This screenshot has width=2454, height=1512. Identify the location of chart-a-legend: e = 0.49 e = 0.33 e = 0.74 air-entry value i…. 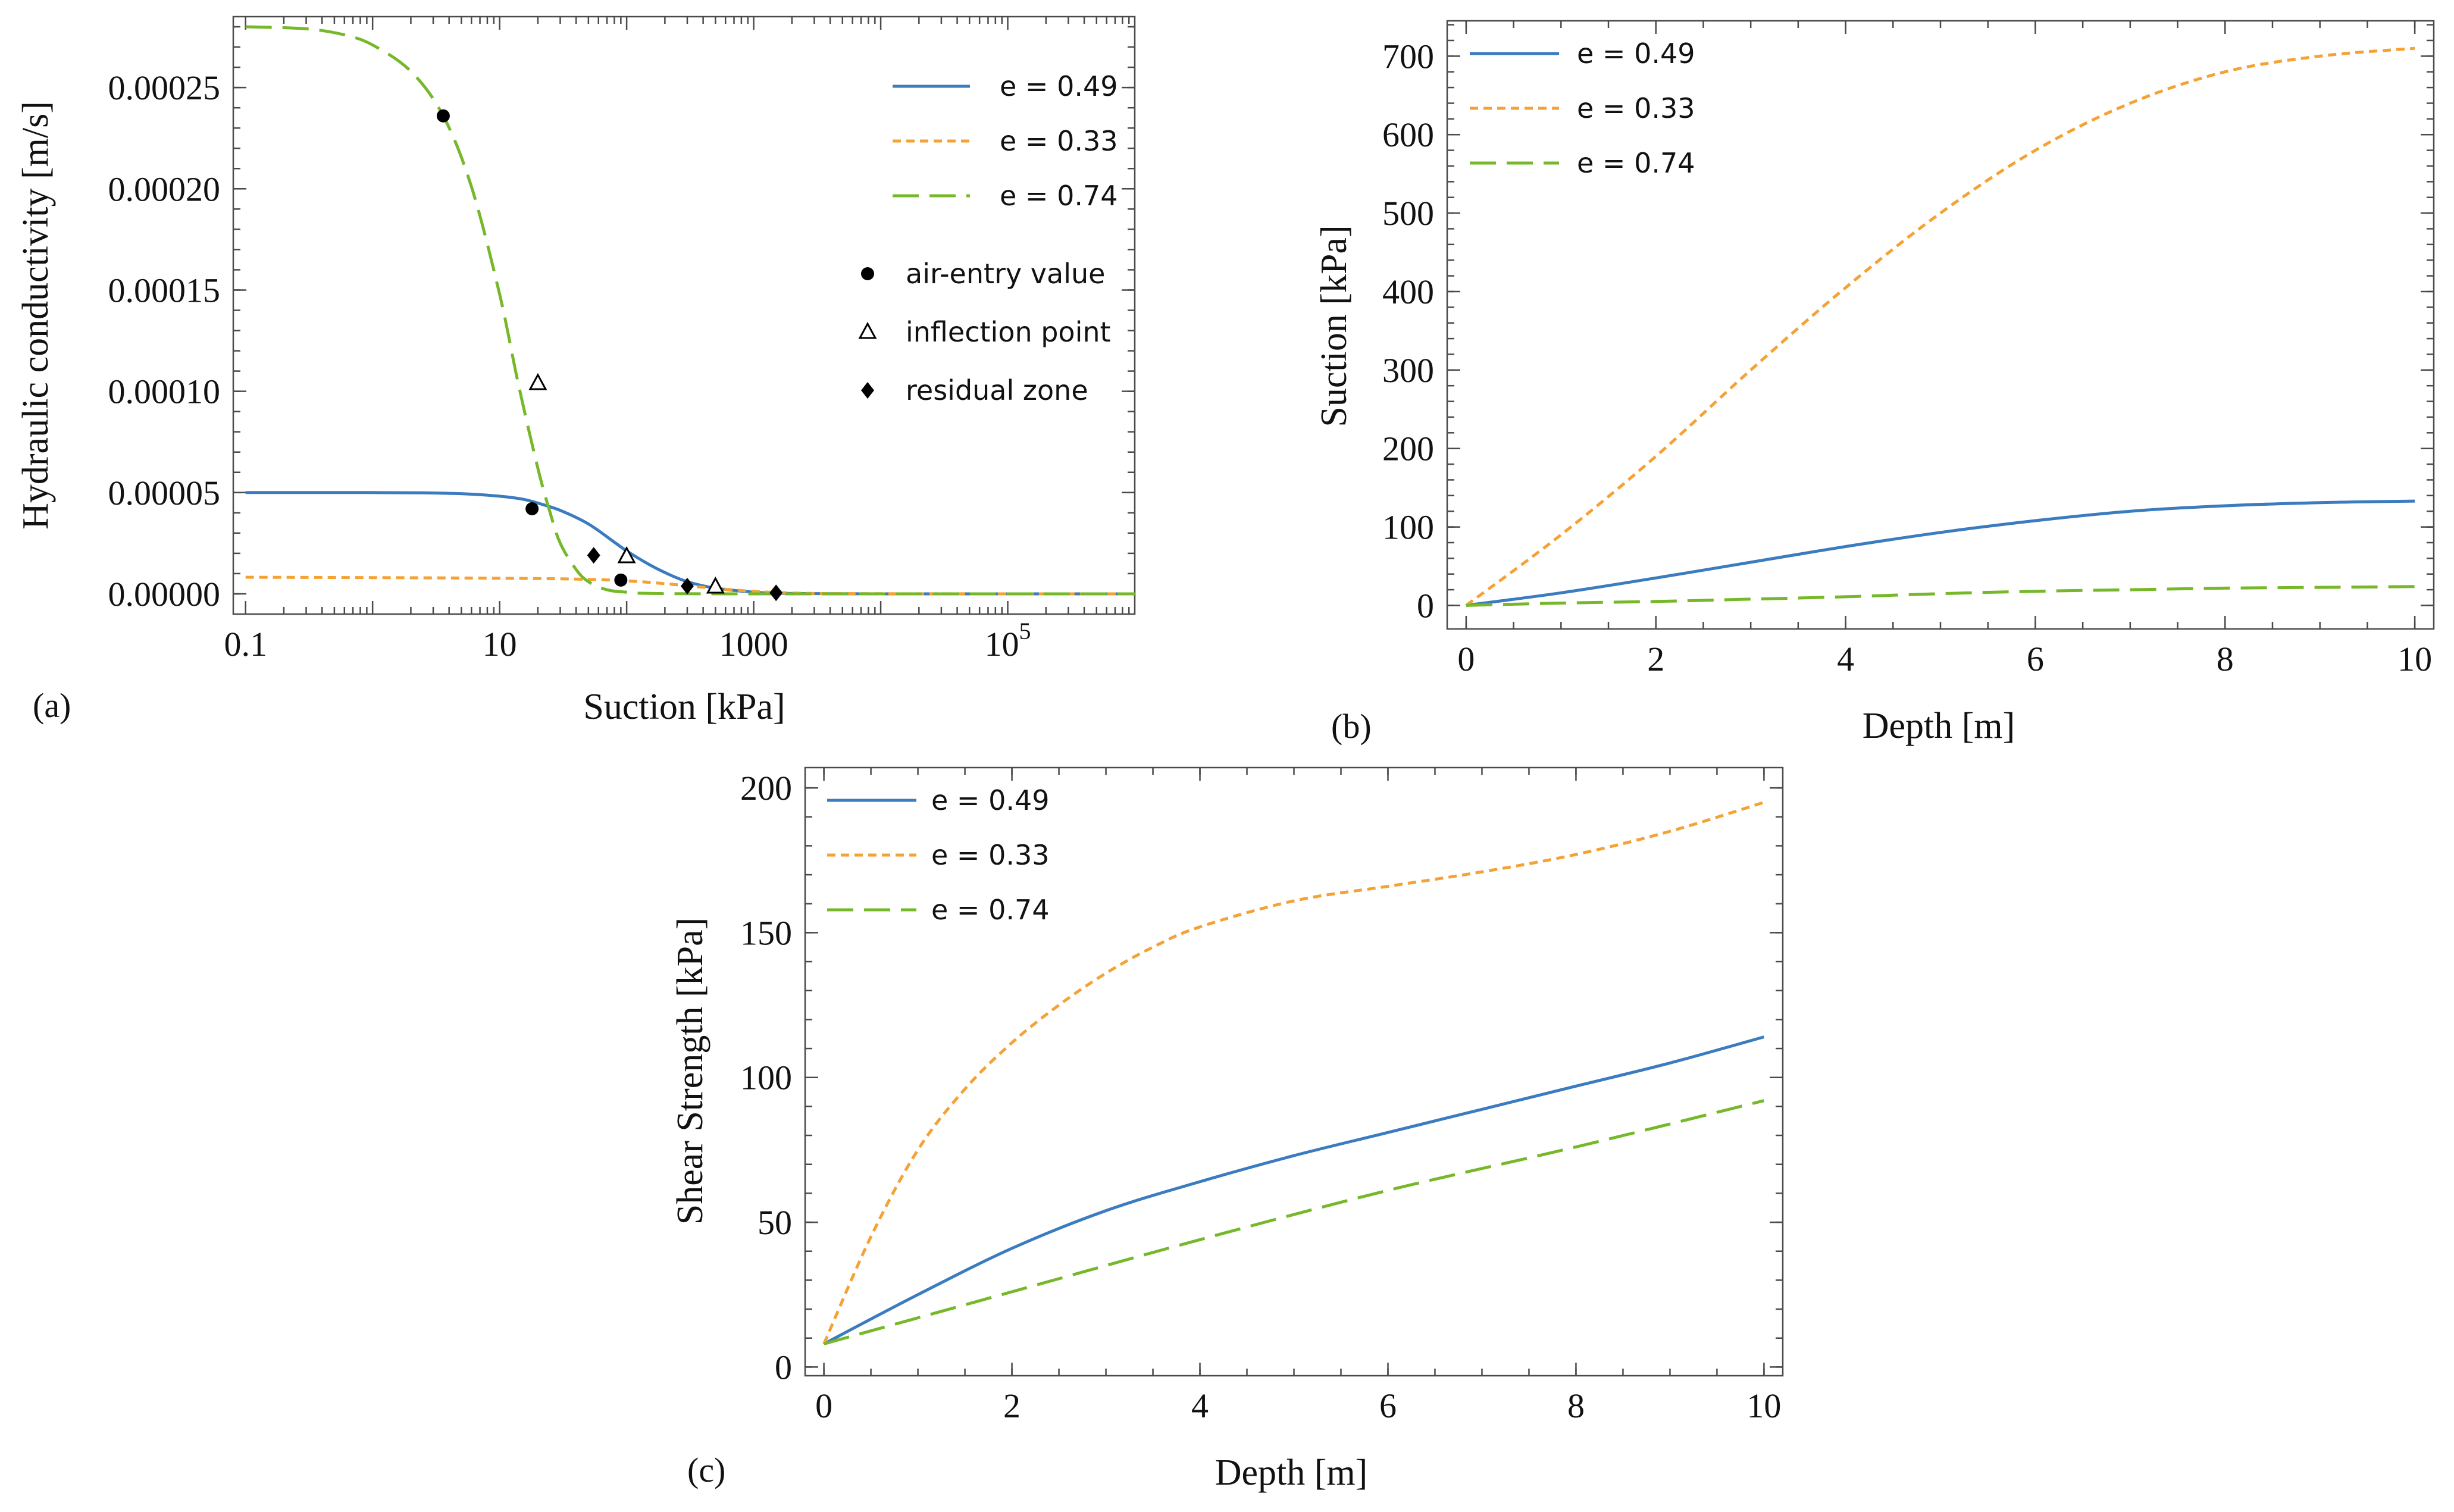
(988, 238).